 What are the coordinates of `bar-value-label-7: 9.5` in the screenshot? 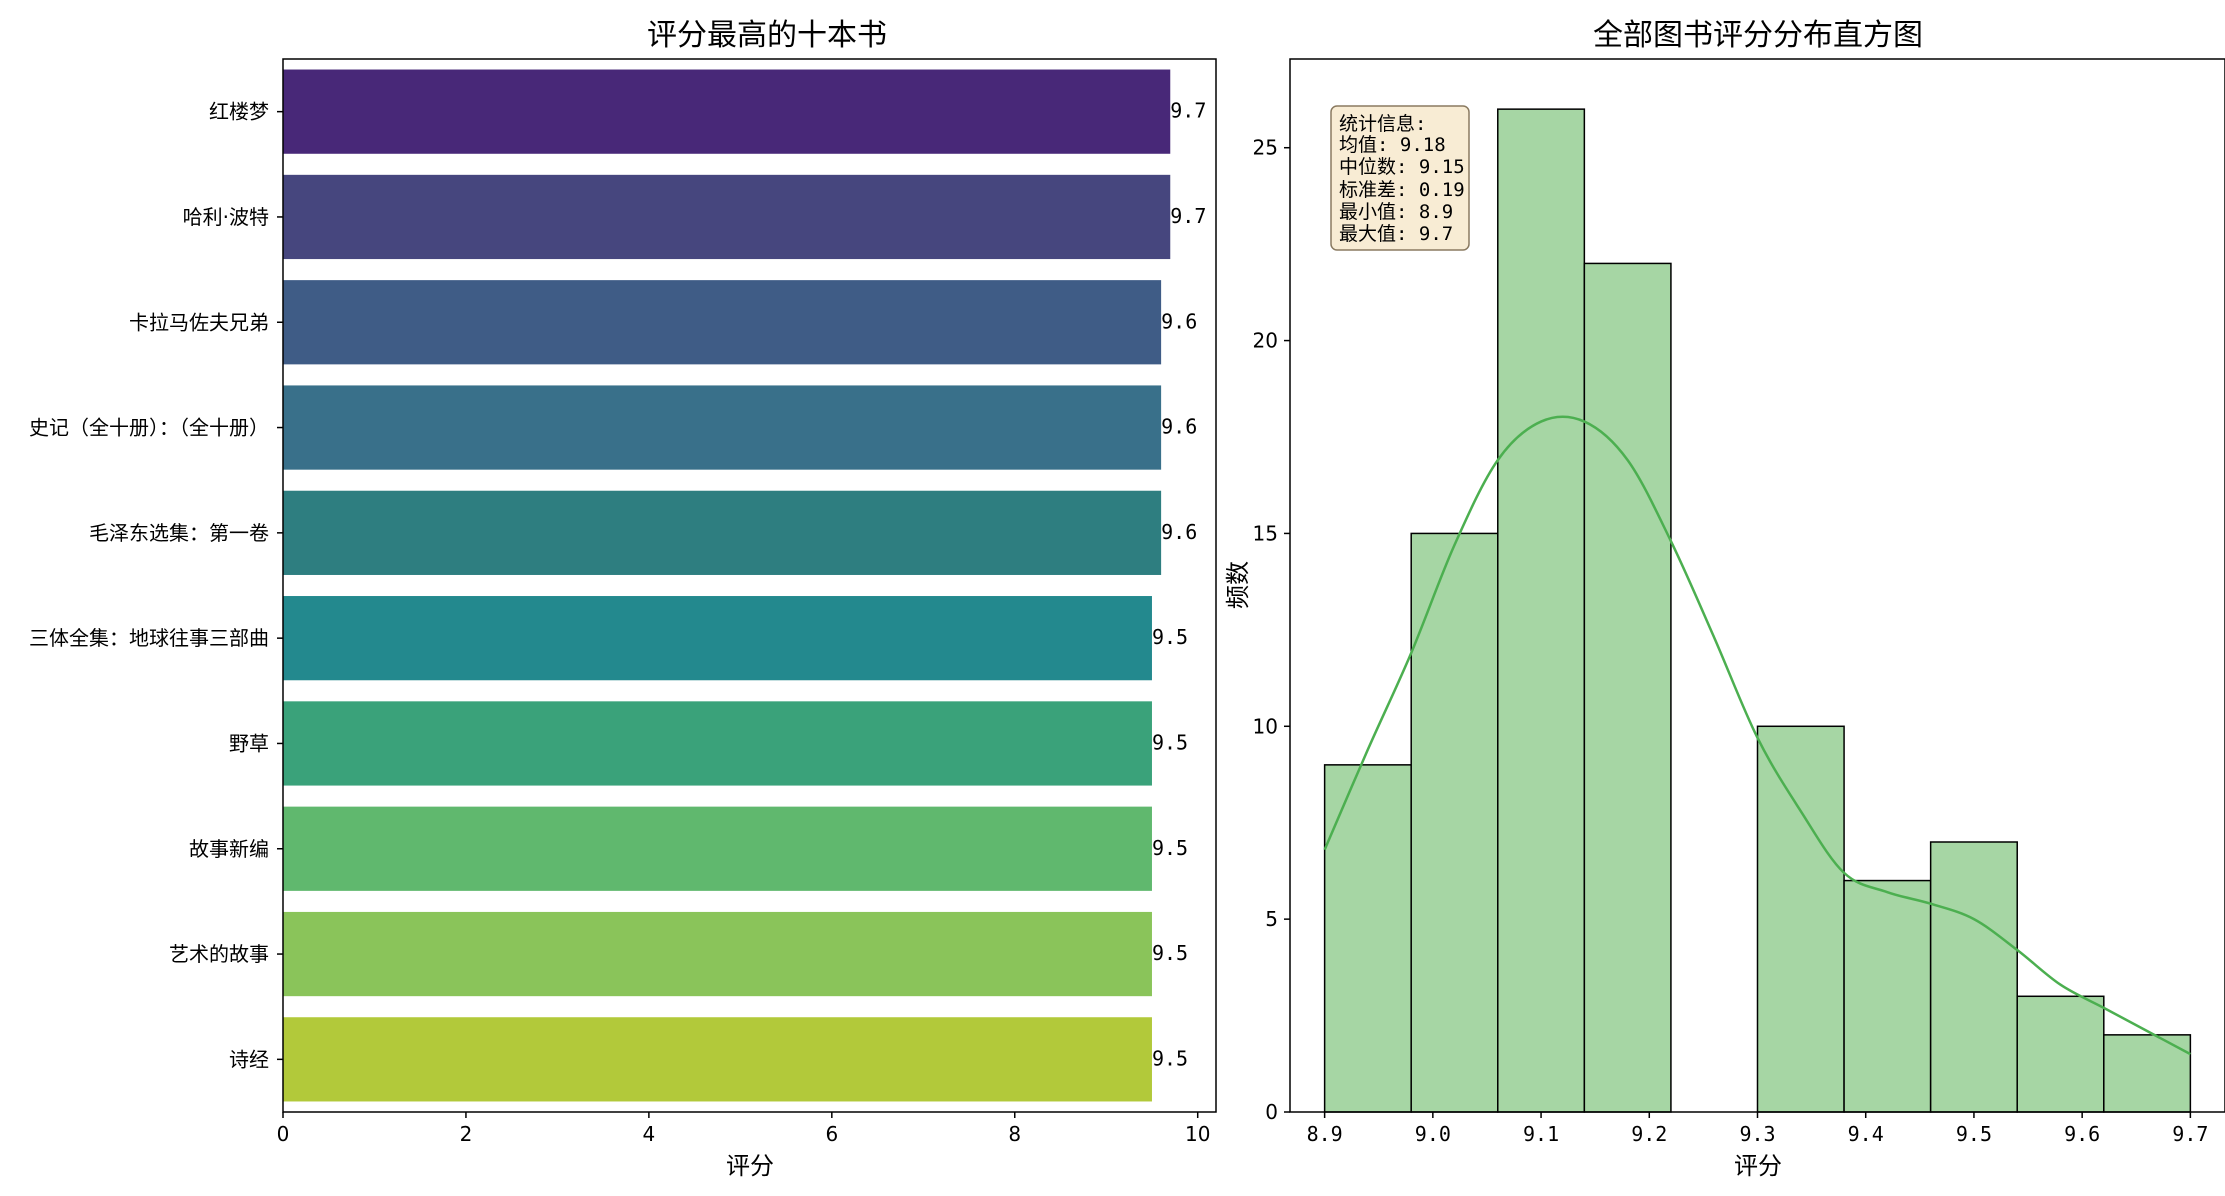 It's located at (1170, 848).